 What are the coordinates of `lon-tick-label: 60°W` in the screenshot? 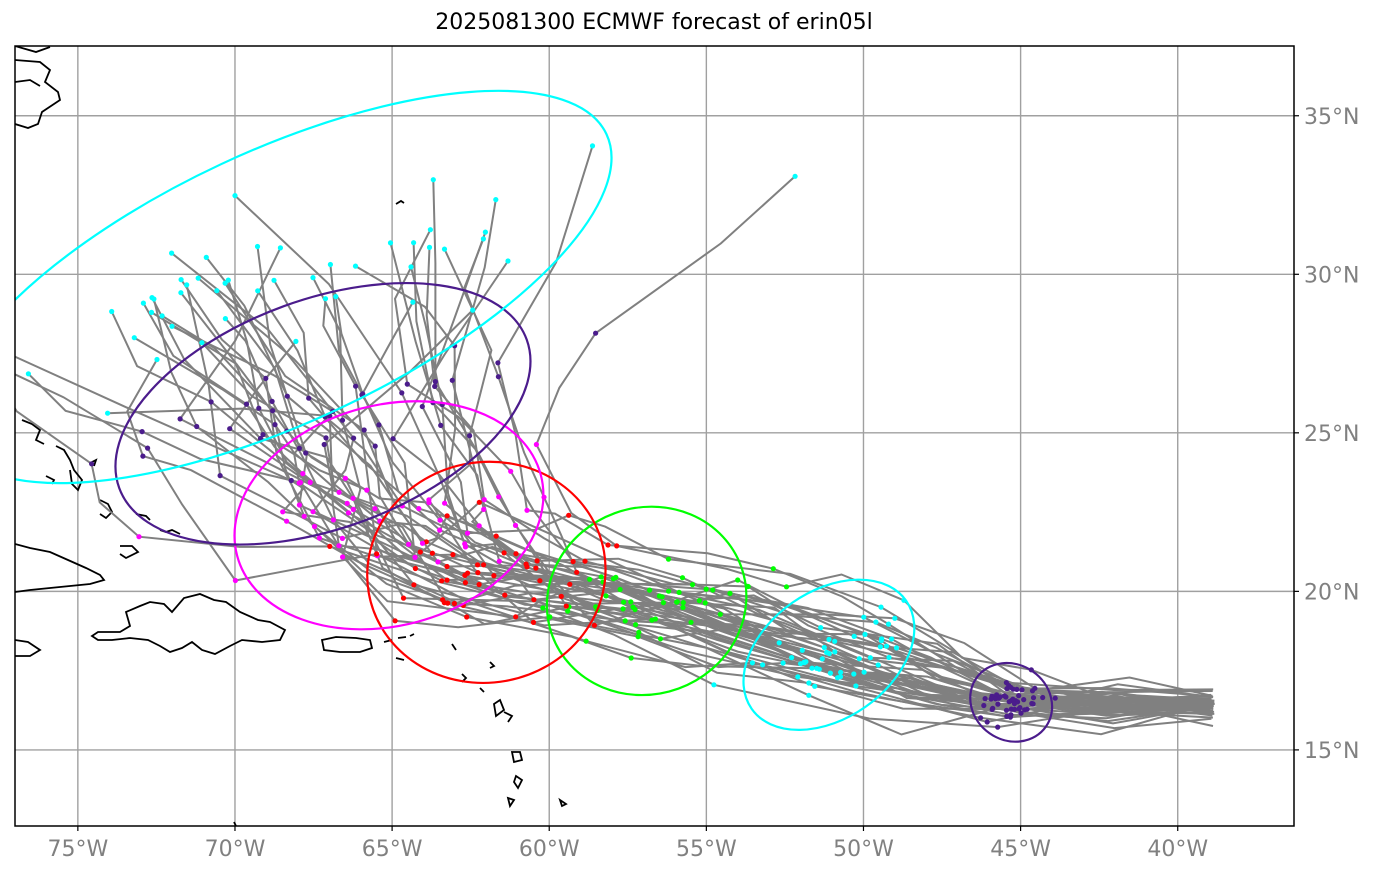 It's located at (549, 849).